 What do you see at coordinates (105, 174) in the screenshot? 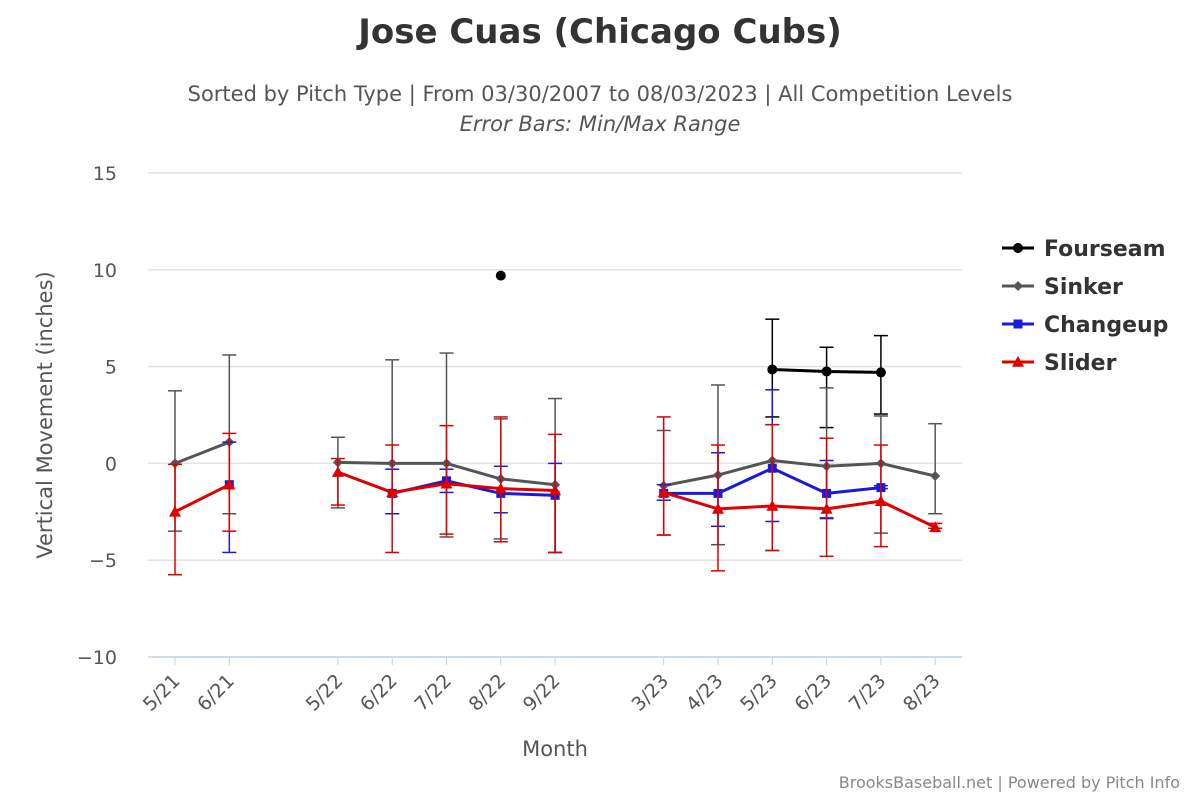
I see `y-tick-label: 15` at bounding box center [105, 174].